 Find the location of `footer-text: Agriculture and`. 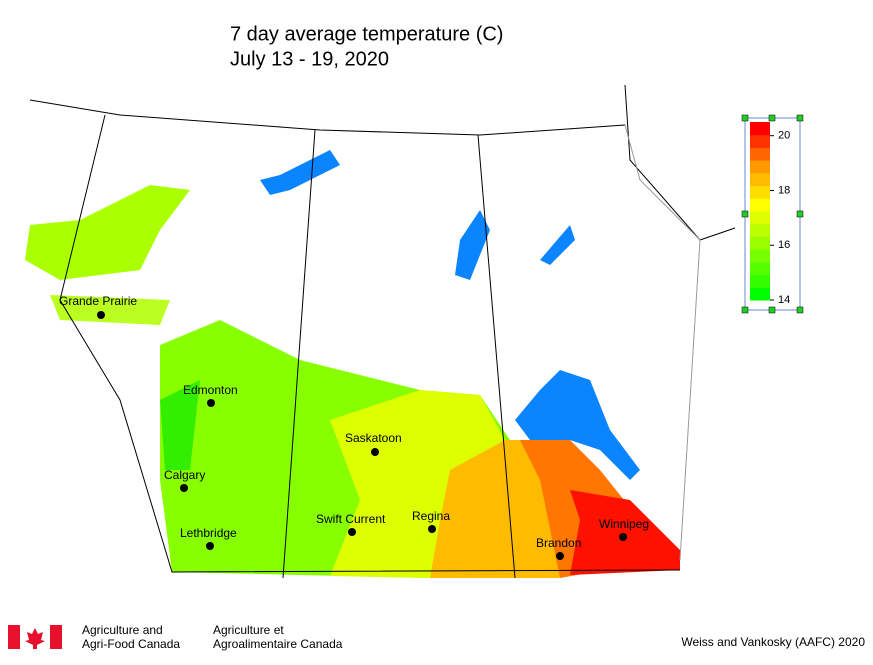

footer-text: Agriculture and is located at coordinates (122, 630).